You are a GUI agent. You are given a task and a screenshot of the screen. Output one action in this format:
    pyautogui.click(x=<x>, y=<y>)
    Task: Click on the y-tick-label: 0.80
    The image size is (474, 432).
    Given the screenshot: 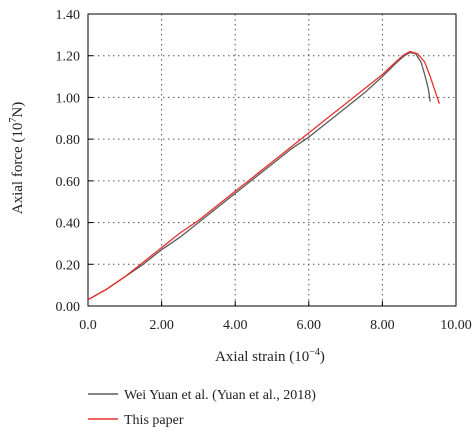 What is the action you would take?
    pyautogui.click(x=68, y=140)
    